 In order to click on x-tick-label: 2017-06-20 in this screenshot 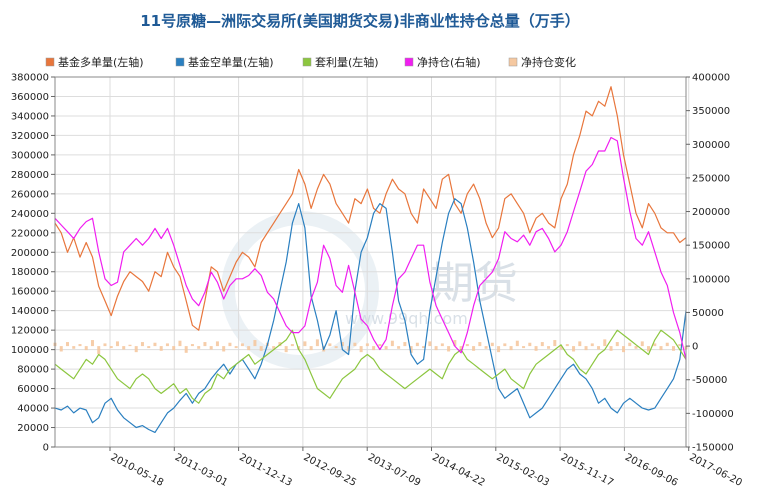, I will do `click(715, 470)`.